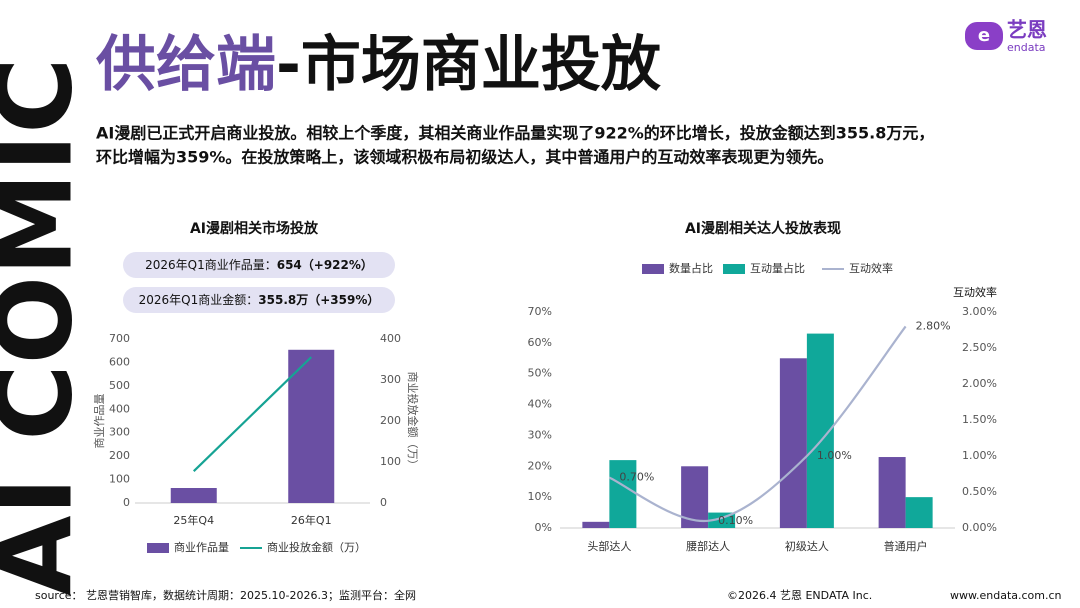  What do you see at coordinates (119, 361) in the screenshot?
I see `y-tick-label: 600` at bounding box center [119, 361].